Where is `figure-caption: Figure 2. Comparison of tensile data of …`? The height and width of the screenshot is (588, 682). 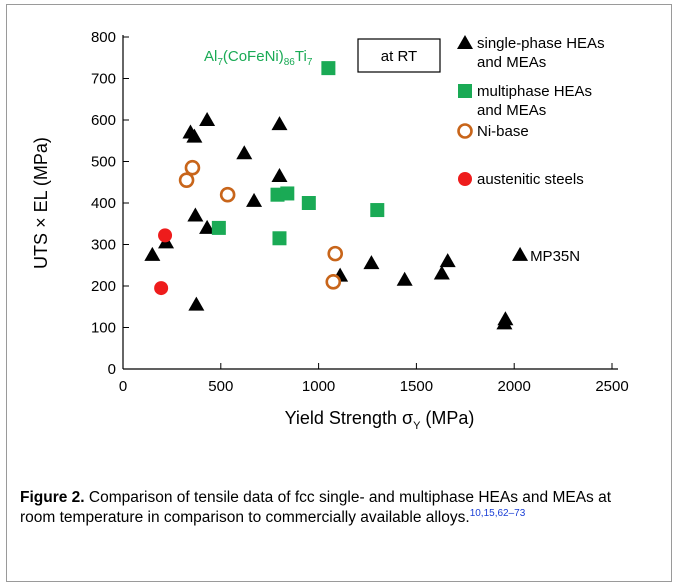
figure-caption: Figure 2. Comparison of tensile data of … is located at coordinates (335, 508).